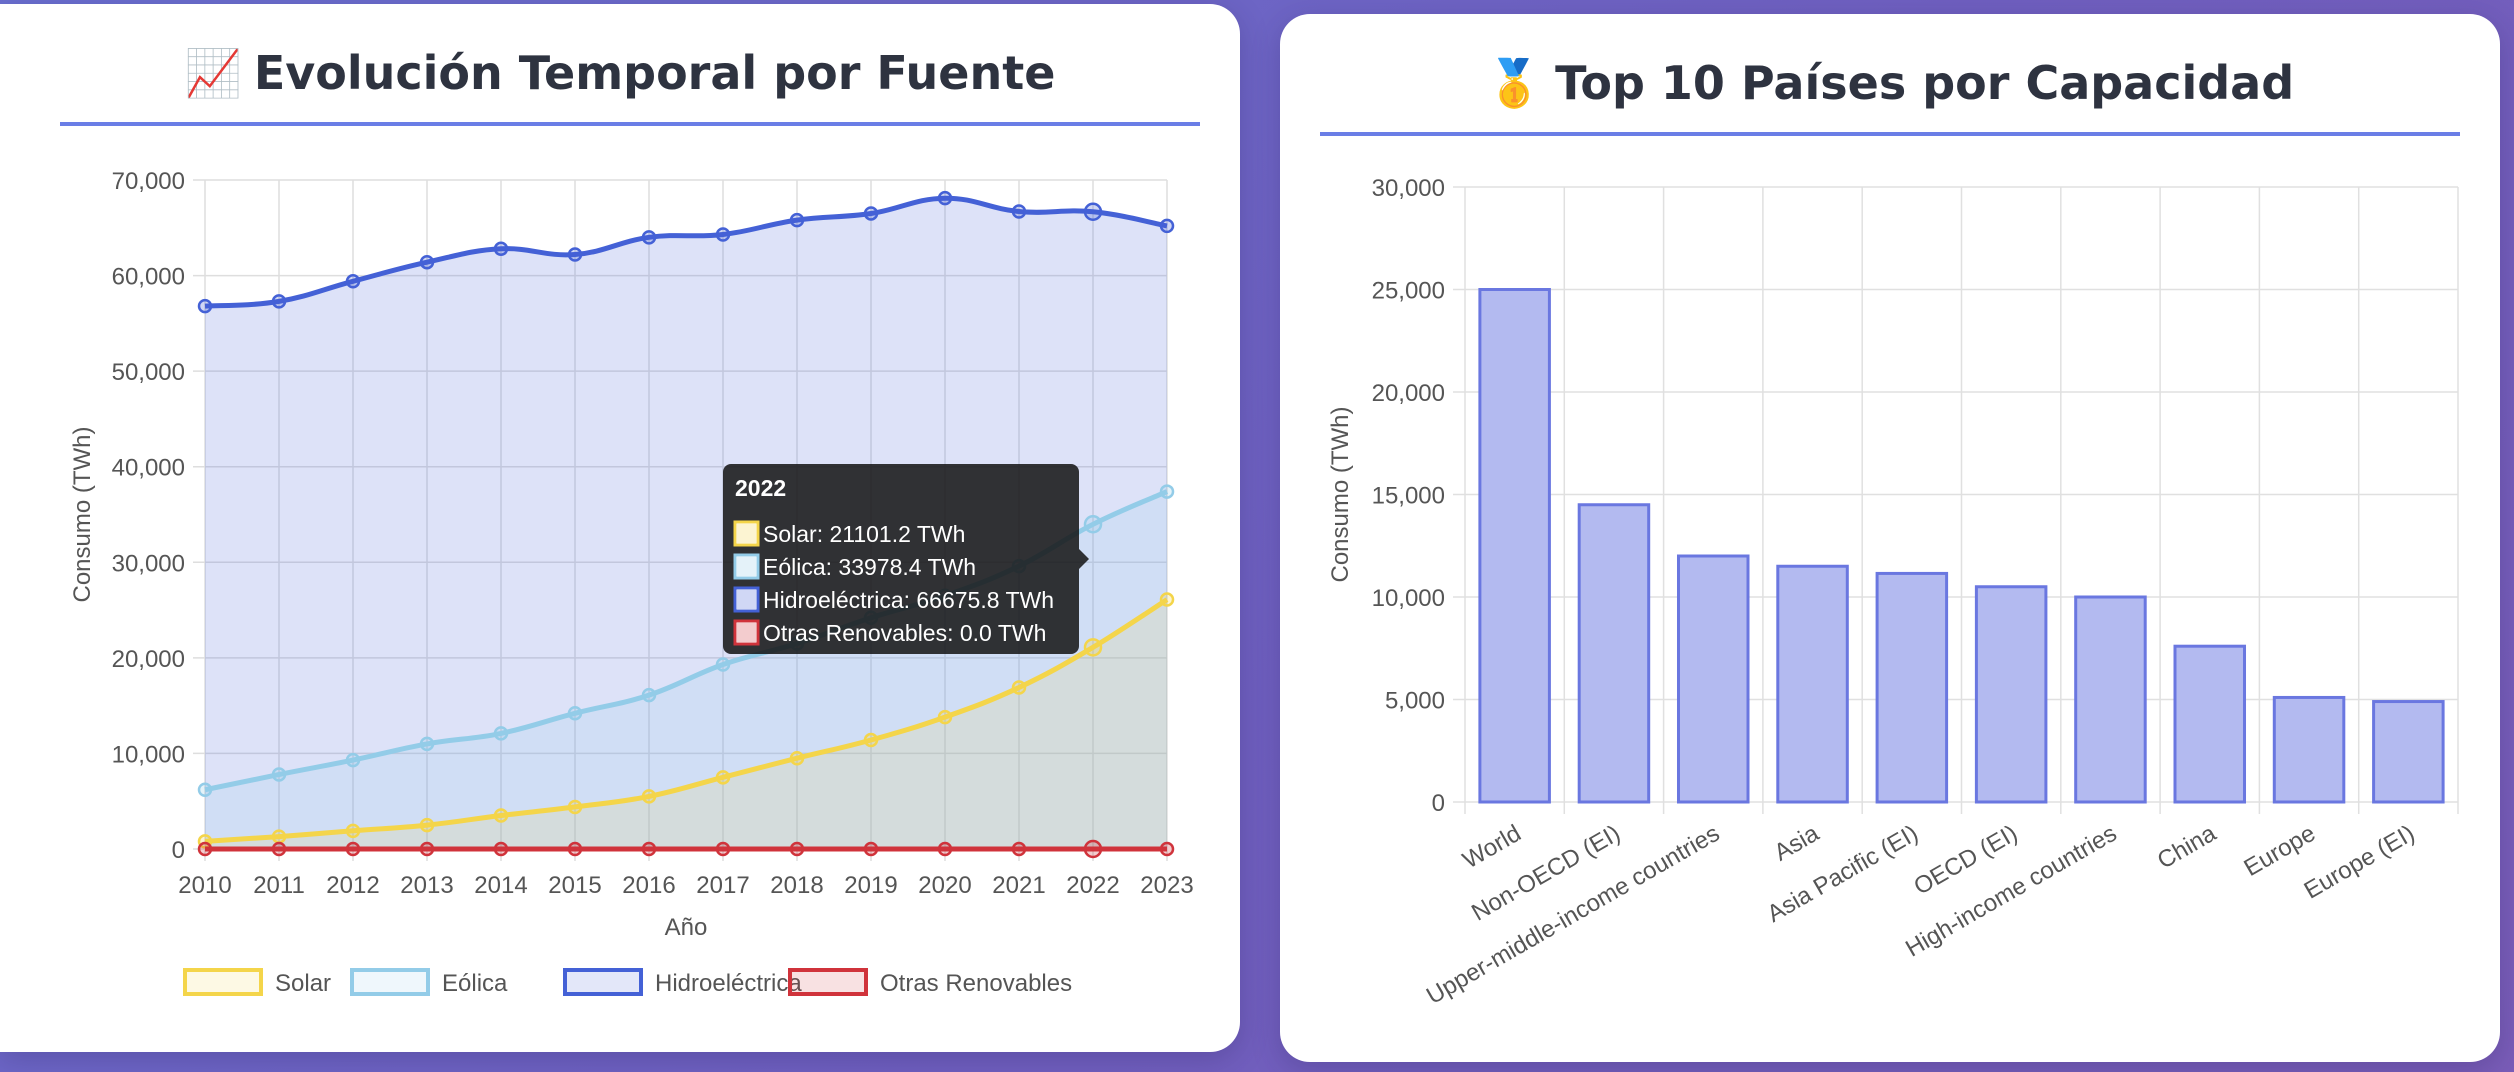  Describe the element at coordinates (1408, 291) in the screenshot. I see `y-tick-label: 25,000` at that location.